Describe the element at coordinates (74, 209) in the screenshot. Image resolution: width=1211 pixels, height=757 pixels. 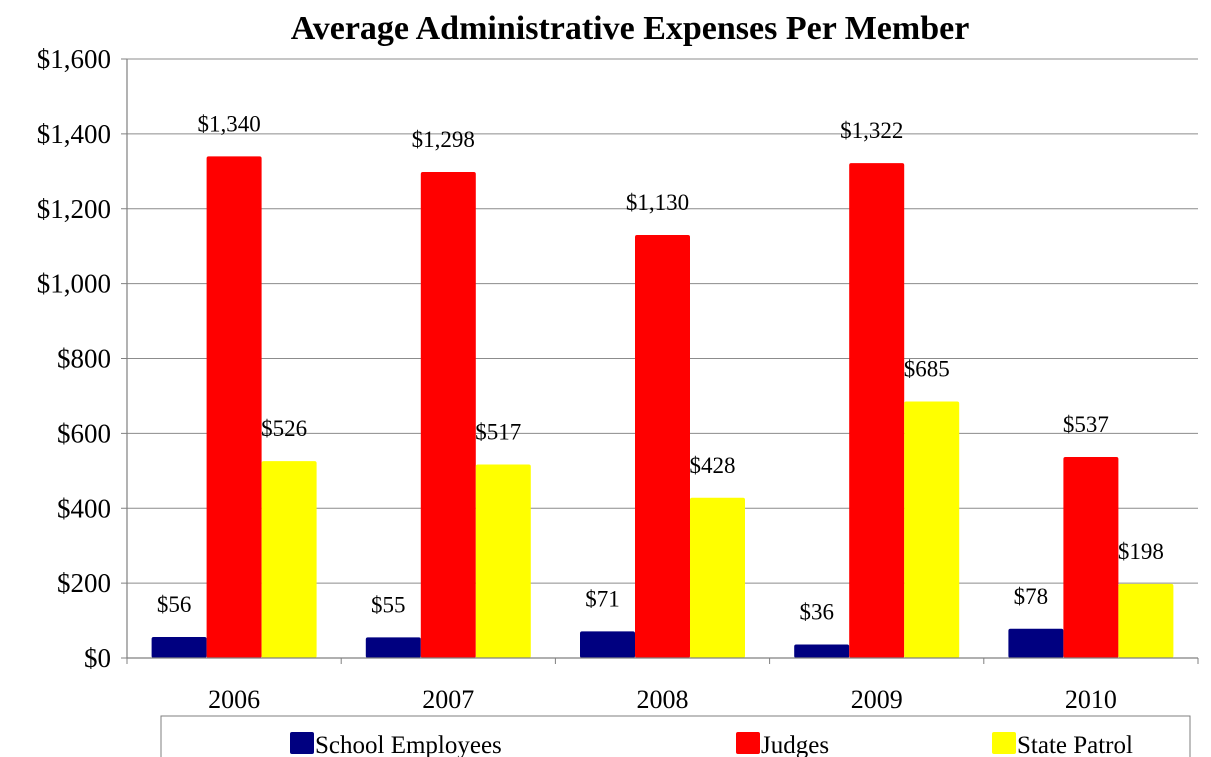
I see `y-tick-label: $1,200` at that location.